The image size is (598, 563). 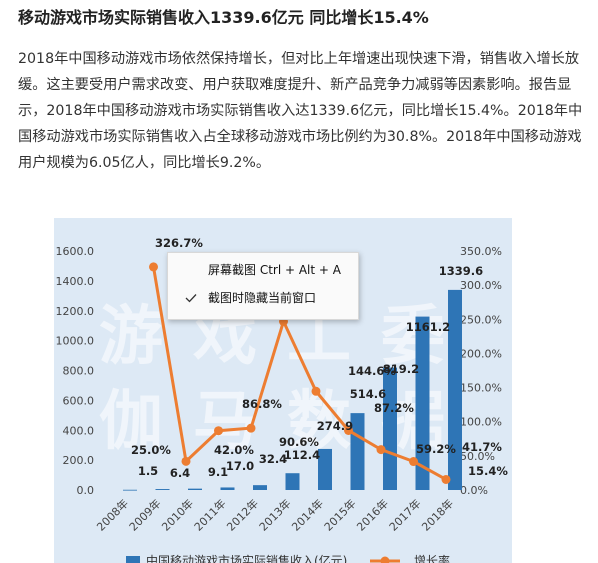 I want to click on y-right-tick-label: 350.0%, so click(x=481, y=251).